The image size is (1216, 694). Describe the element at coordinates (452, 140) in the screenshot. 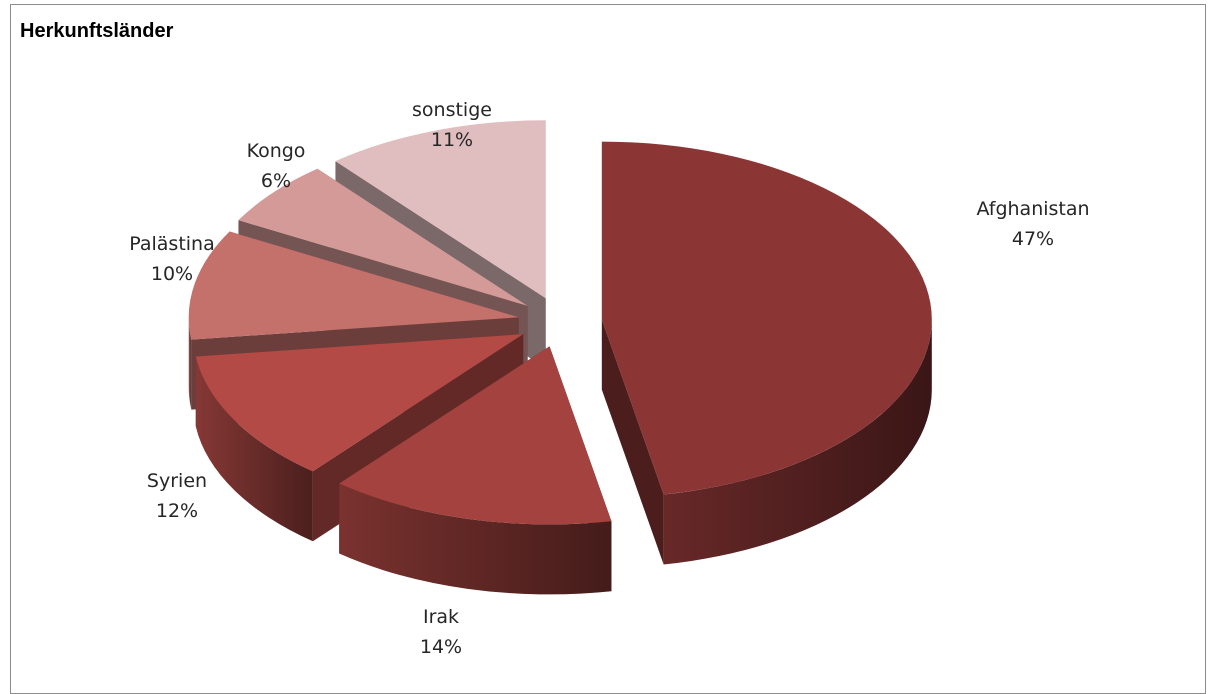

I see `slice-value-sonstige: 11%` at that location.